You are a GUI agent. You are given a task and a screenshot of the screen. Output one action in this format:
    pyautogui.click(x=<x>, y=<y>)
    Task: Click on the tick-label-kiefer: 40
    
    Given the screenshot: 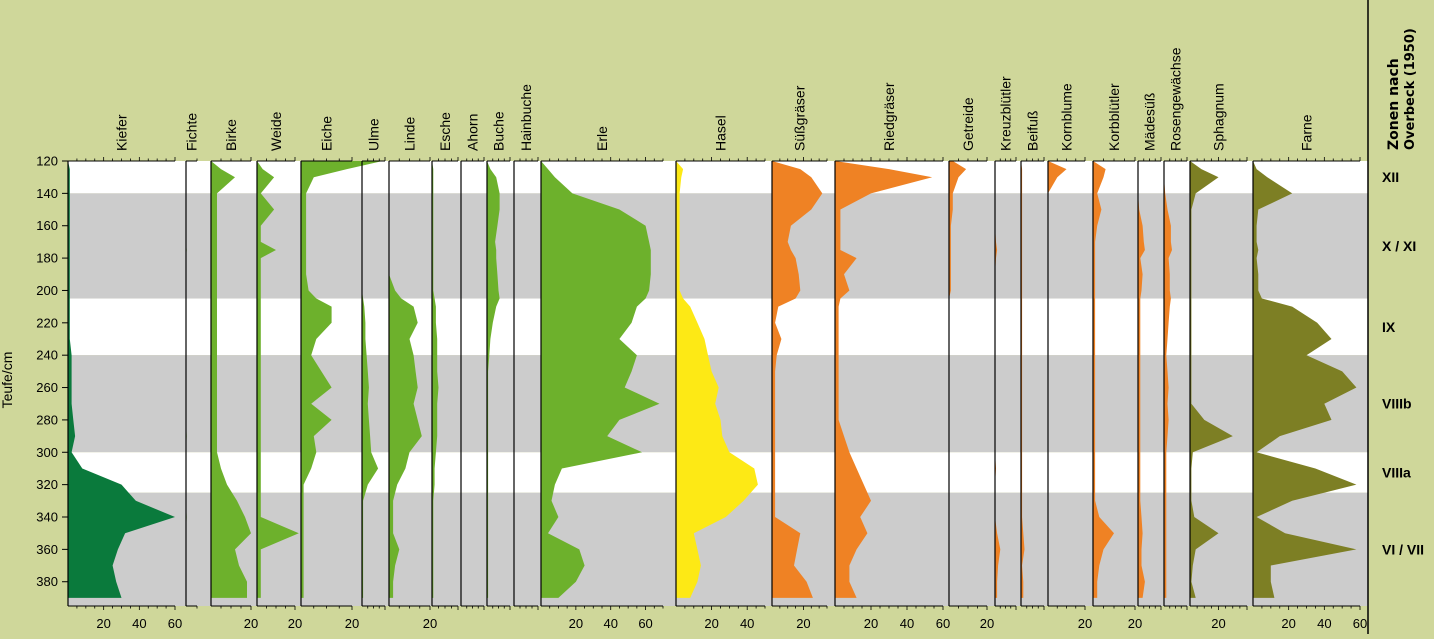 What is the action you would take?
    pyautogui.click(x=139, y=623)
    